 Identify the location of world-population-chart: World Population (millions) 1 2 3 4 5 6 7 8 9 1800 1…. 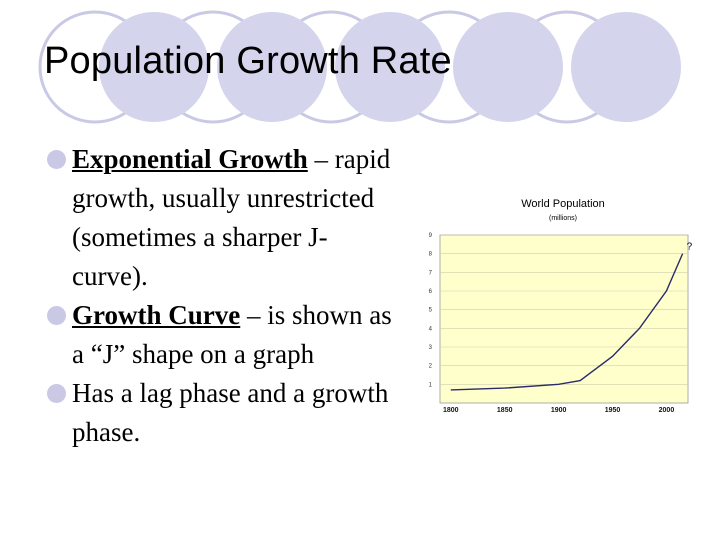
(561, 306).